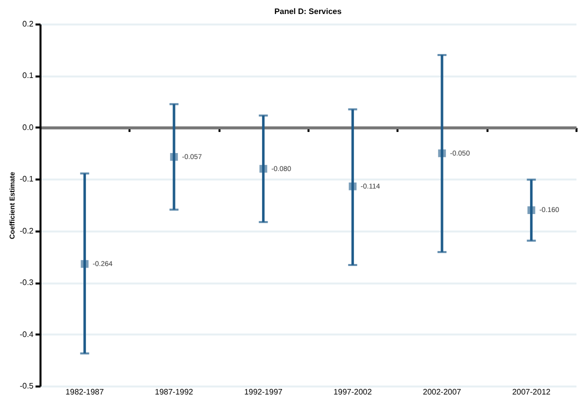 The height and width of the screenshot is (404, 587). I want to click on y-tick-label: 0.2, so click(28, 24).